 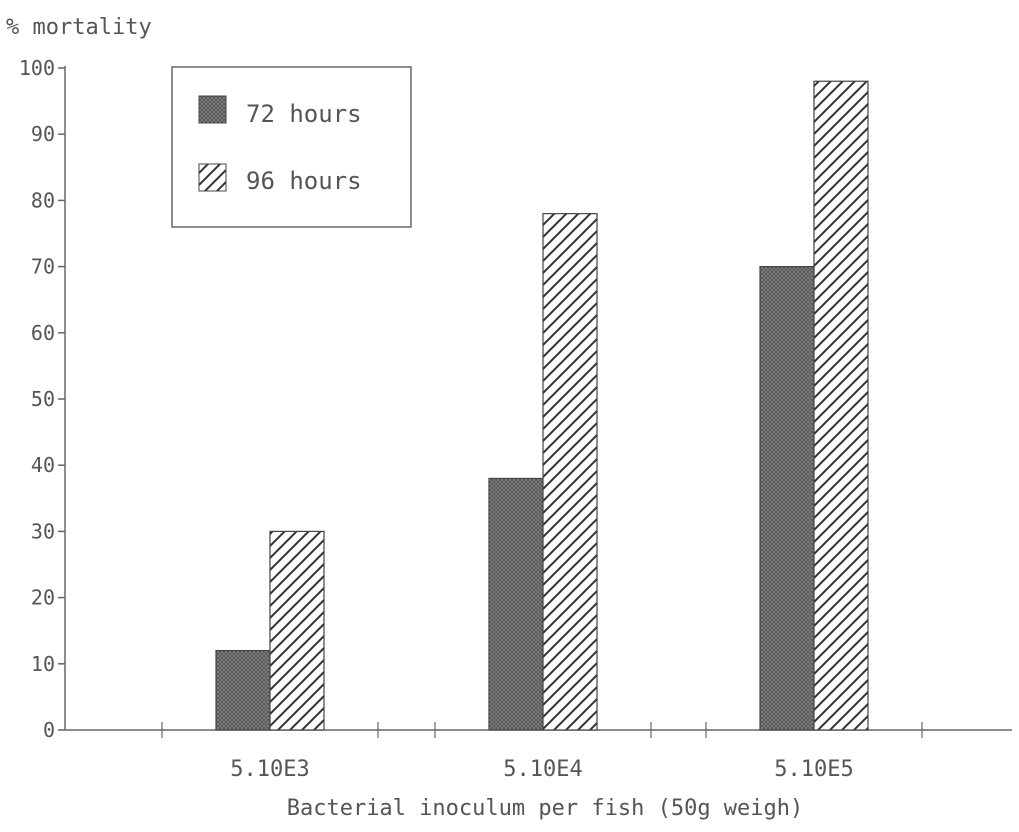 I want to click on bar-96-hours-5.10E3, so click(x=297, y=630).